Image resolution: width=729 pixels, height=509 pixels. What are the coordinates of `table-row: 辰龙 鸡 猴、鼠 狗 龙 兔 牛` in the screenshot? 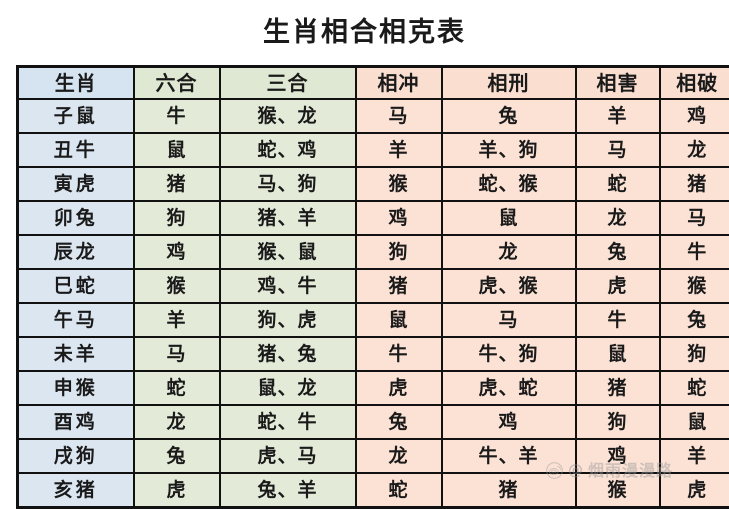 It's located at (373, 252).